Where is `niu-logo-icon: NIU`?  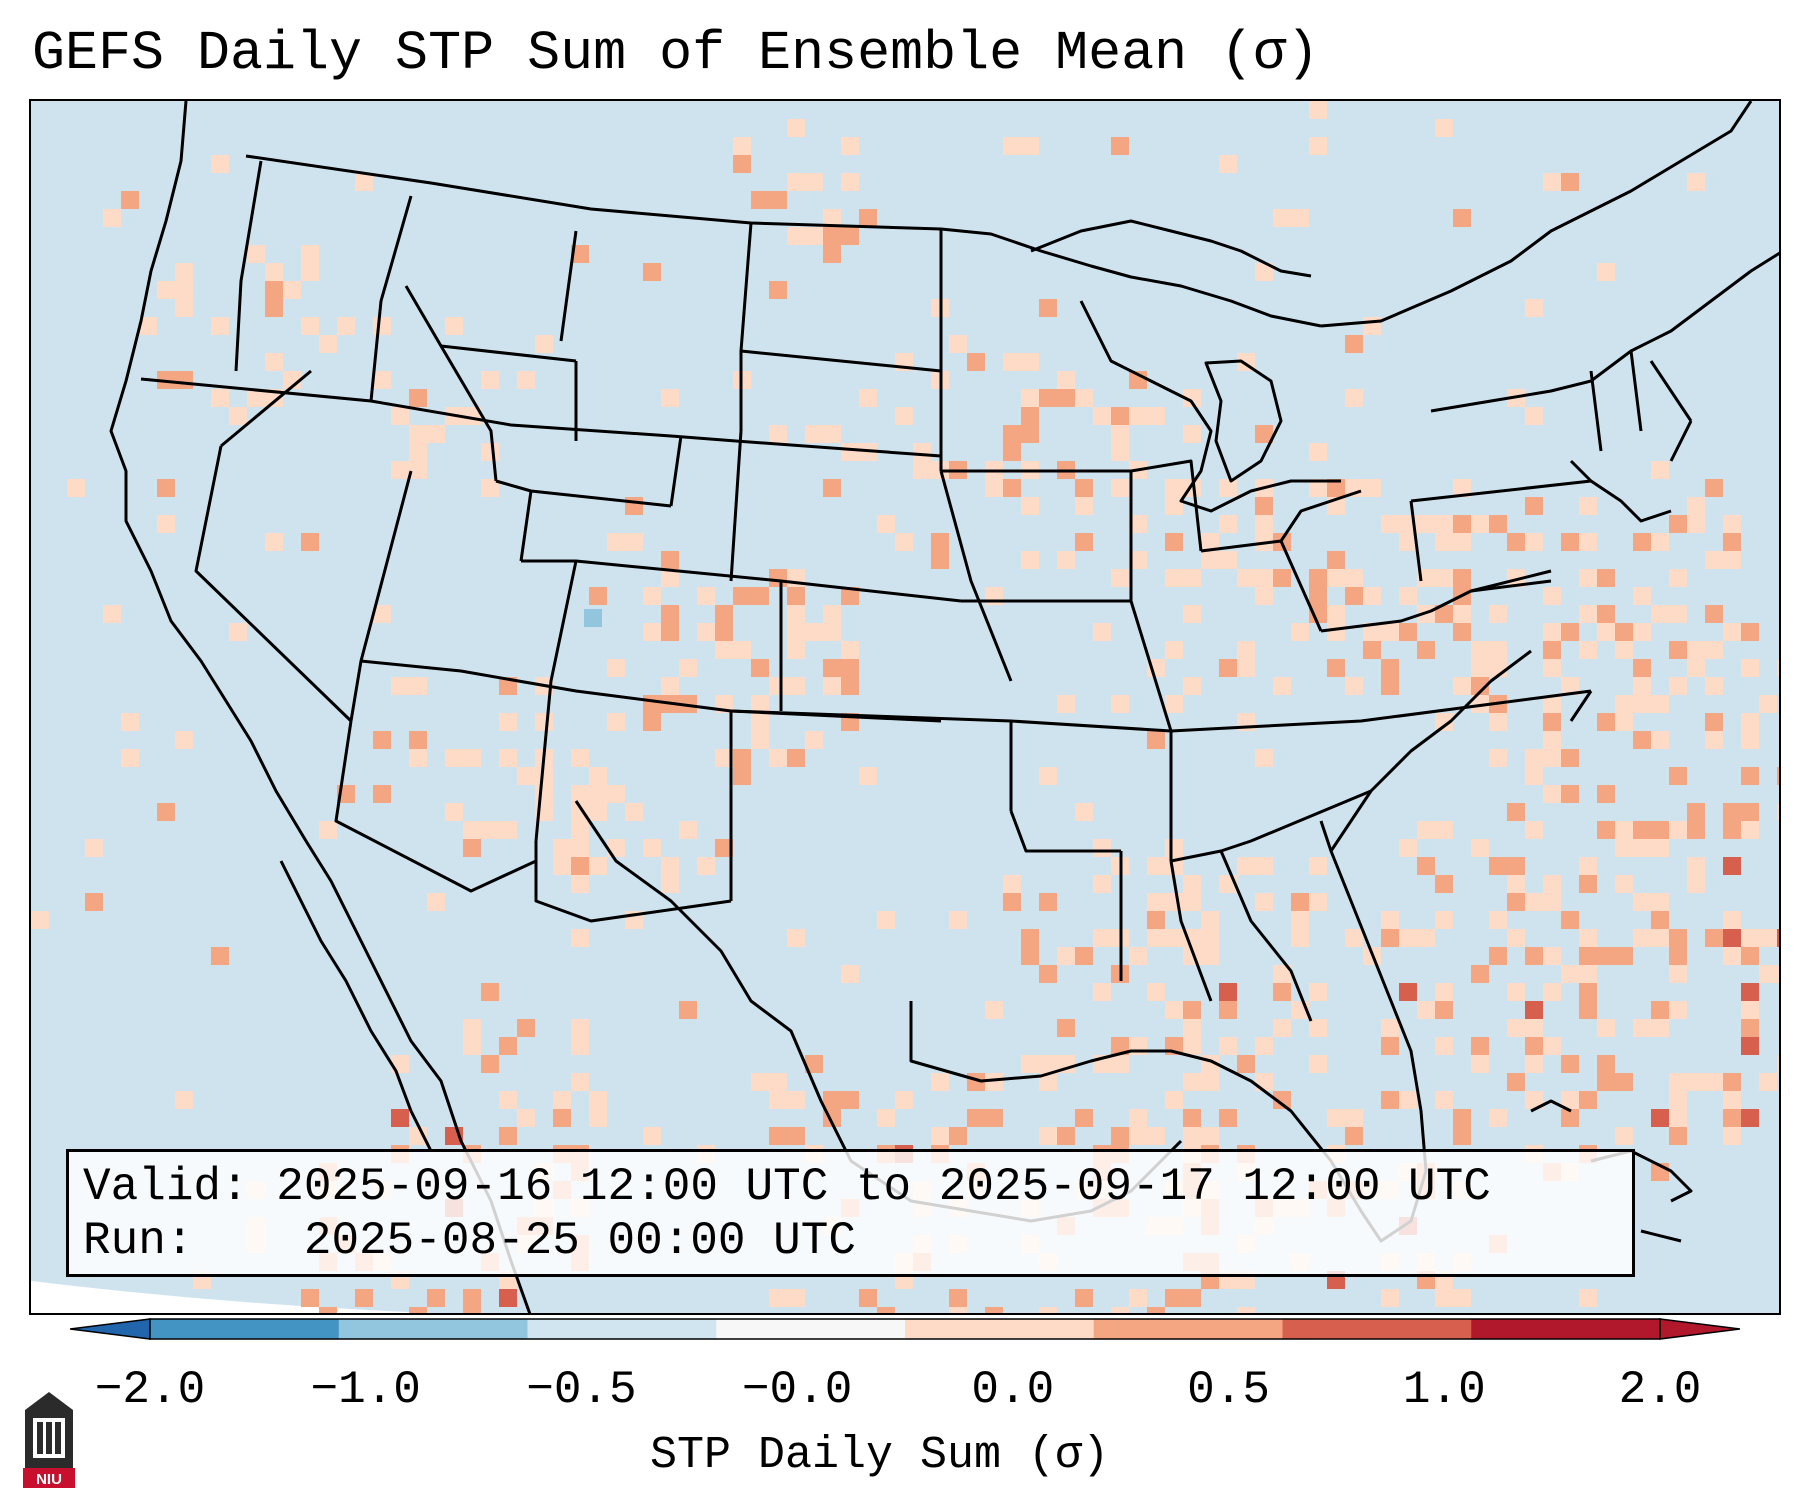 niu-logo-icon: NIU is located at coordinates (49, 1440).